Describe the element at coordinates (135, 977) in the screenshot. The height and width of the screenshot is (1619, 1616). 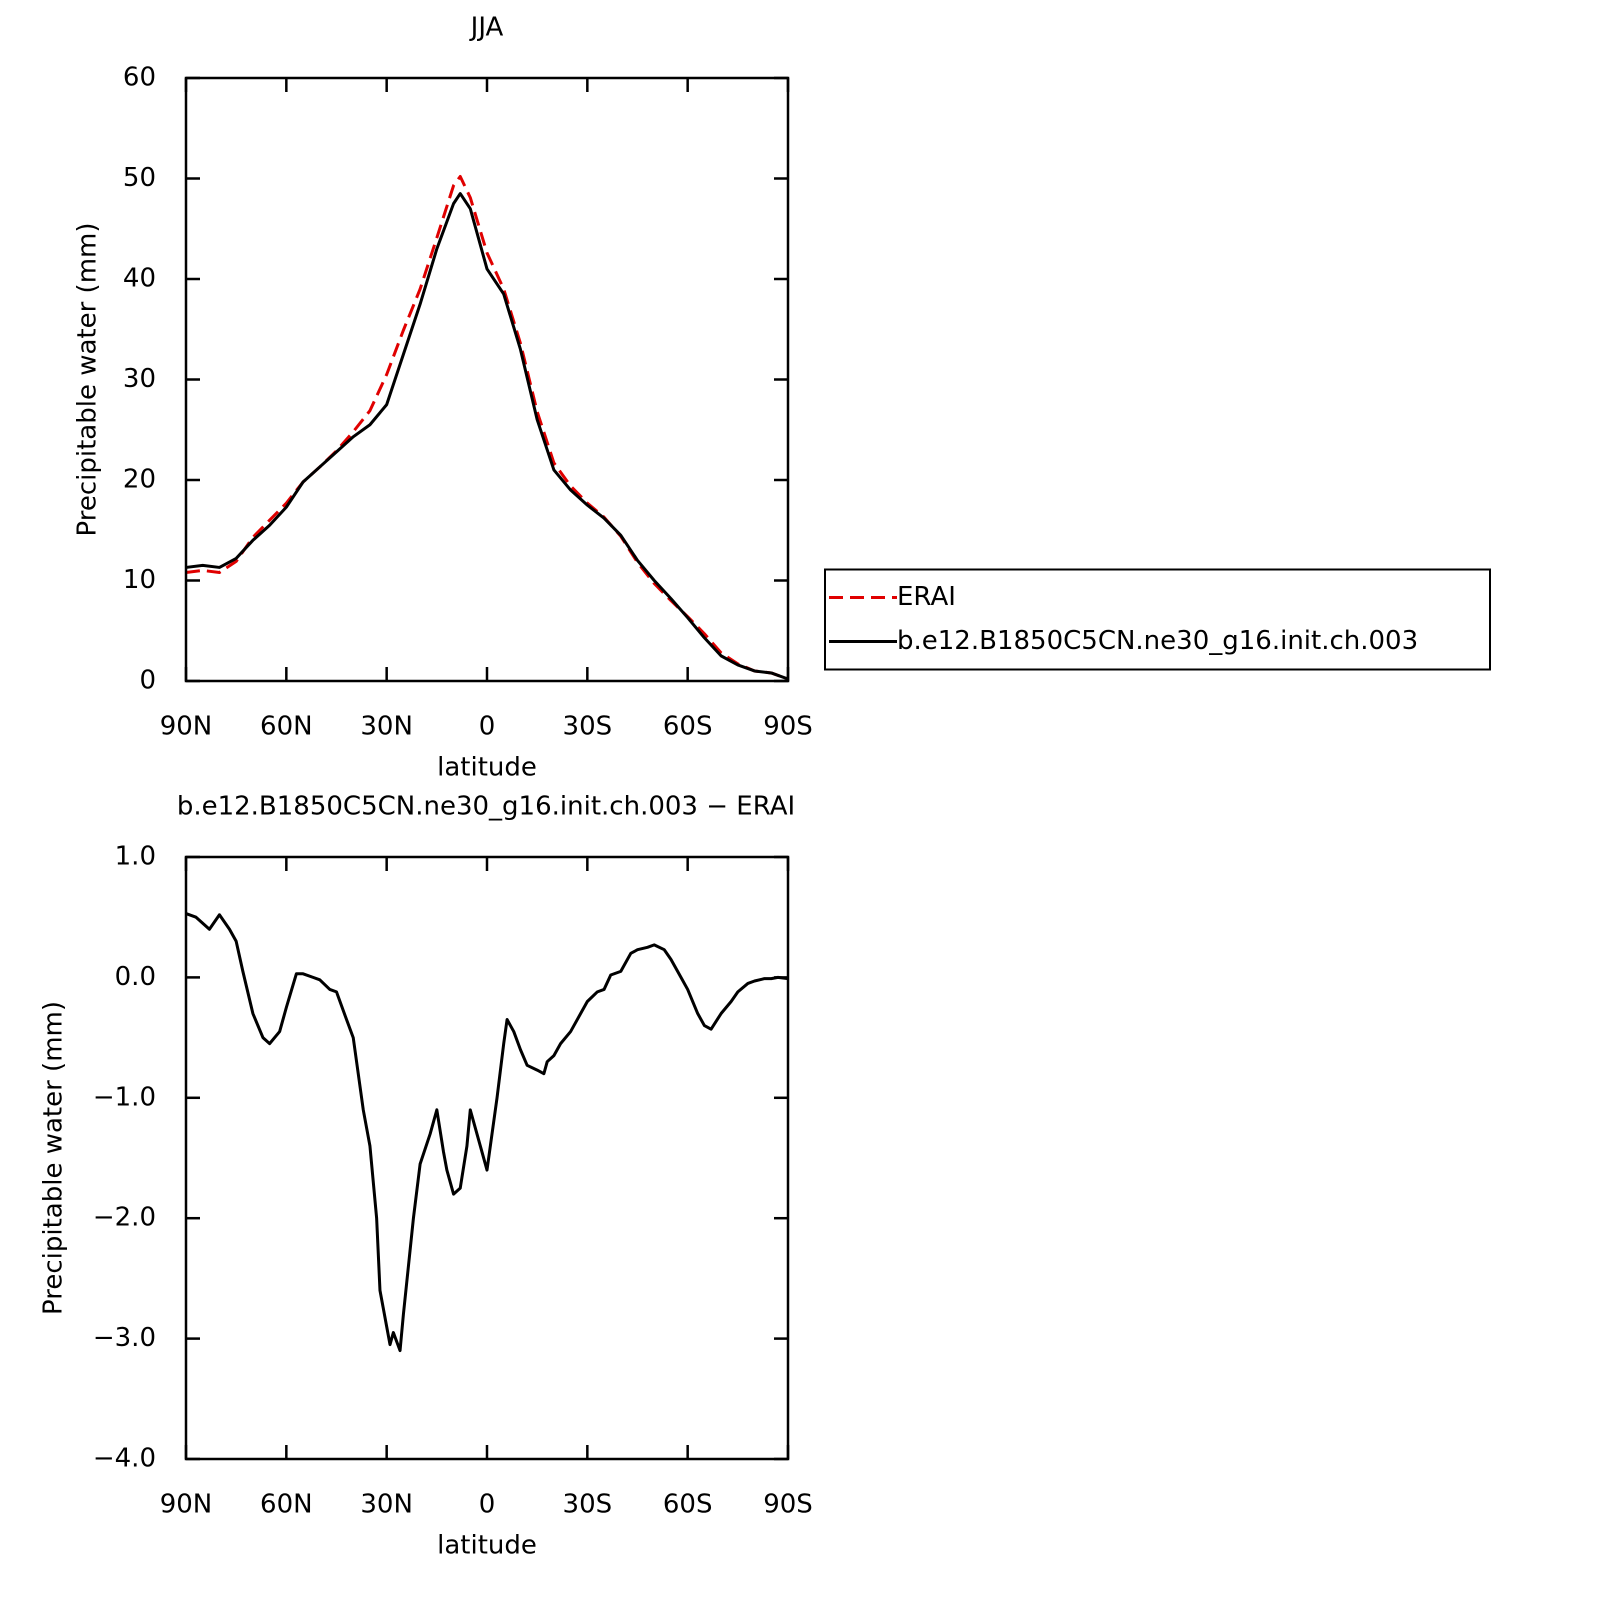
I see `y-tick-label: 0.0` at that location.